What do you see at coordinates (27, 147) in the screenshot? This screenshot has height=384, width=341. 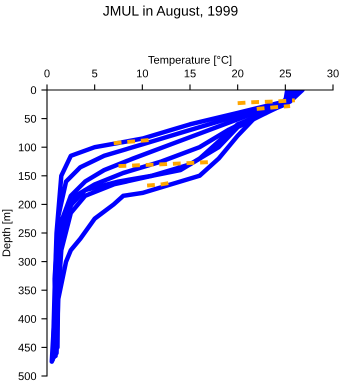 I see `y-tick-label: 100` at bounding box center [27, 147].